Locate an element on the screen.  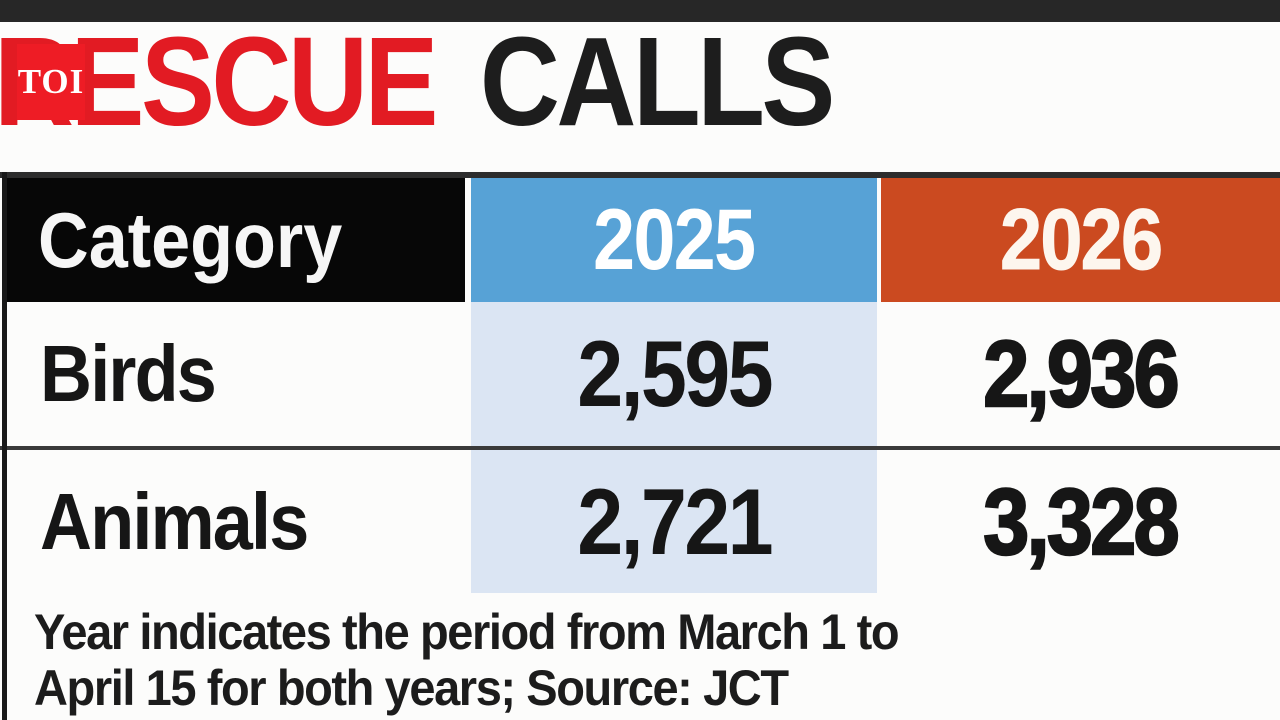
value-2026-cell: 2,936 is located at coordinates (1080, 374).